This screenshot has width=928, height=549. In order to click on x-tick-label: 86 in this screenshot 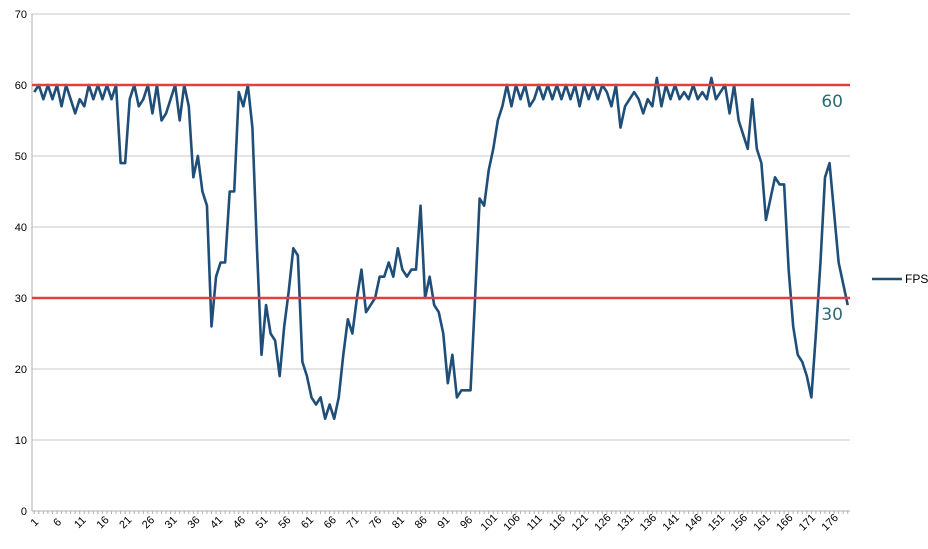, I will do `click(421, 522)`.